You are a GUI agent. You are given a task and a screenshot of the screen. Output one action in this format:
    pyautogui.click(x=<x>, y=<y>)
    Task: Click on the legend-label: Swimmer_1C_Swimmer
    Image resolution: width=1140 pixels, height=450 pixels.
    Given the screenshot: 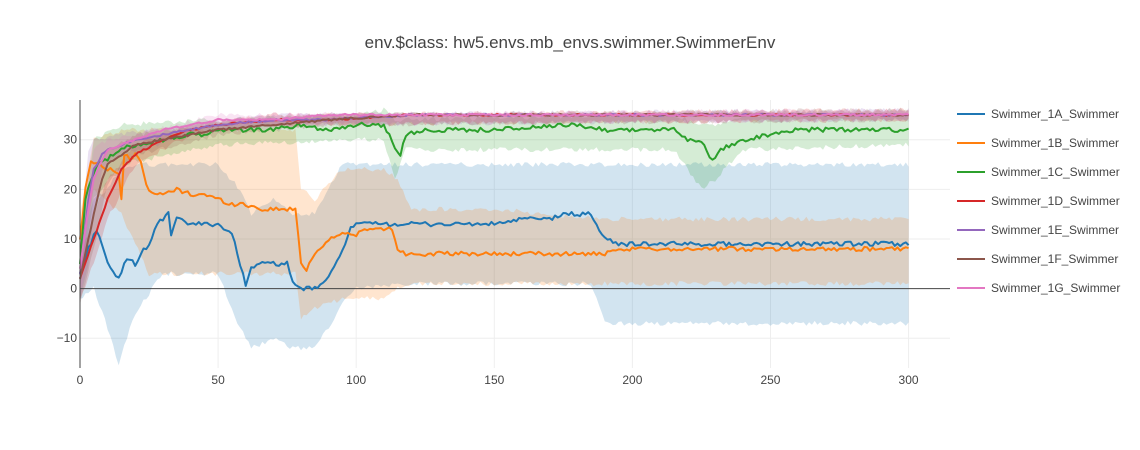 What is the action you would take?
    pyautogui.click(x=1055, y=172)
    